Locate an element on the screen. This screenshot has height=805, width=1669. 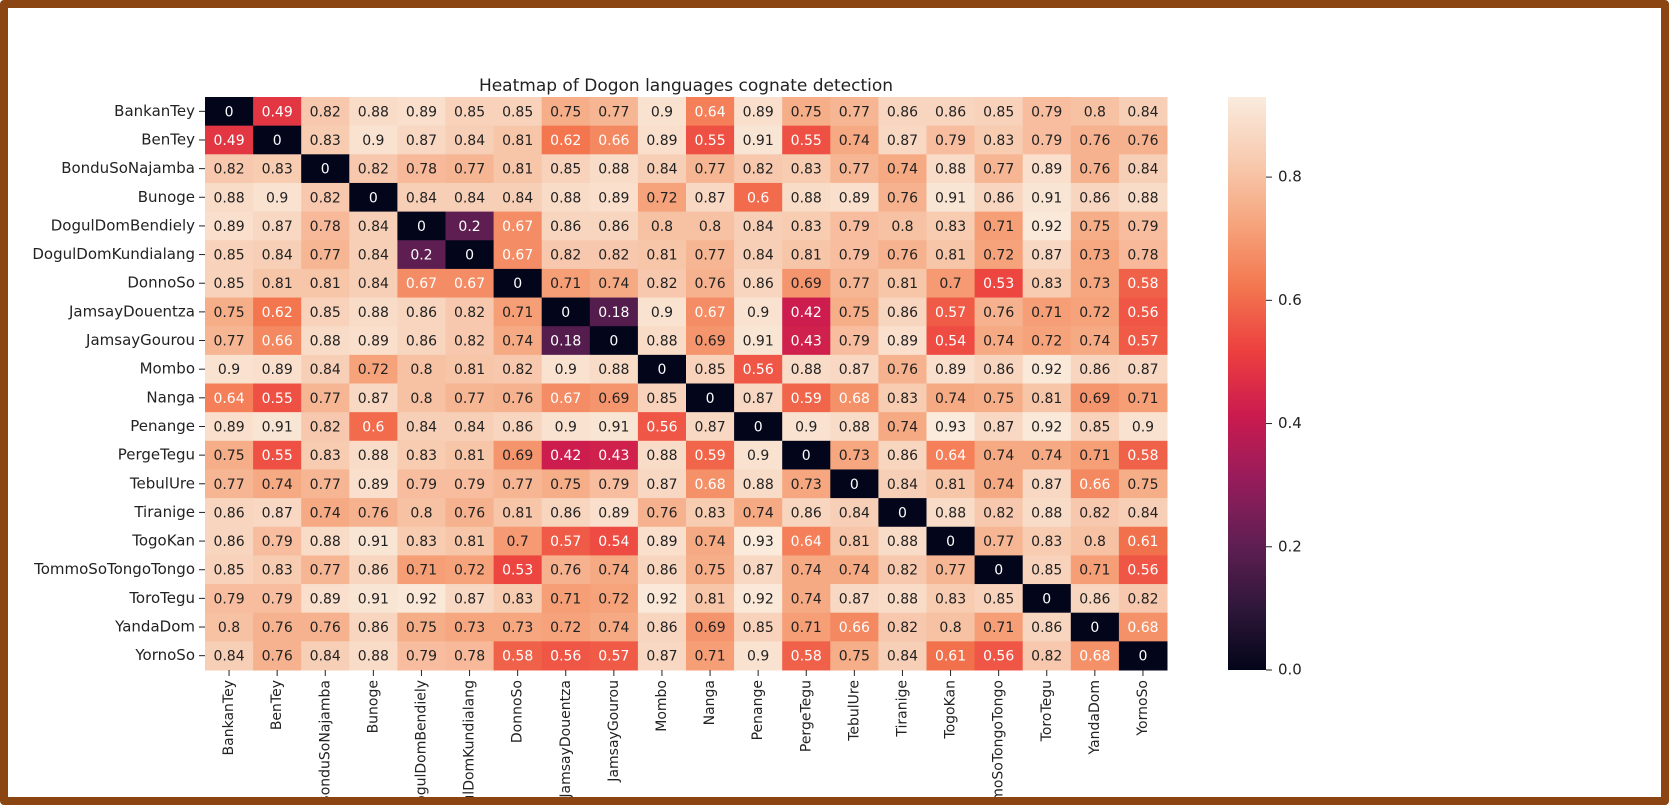
x-tick-label: ToroTegu is located at coordinates (1047, 711).